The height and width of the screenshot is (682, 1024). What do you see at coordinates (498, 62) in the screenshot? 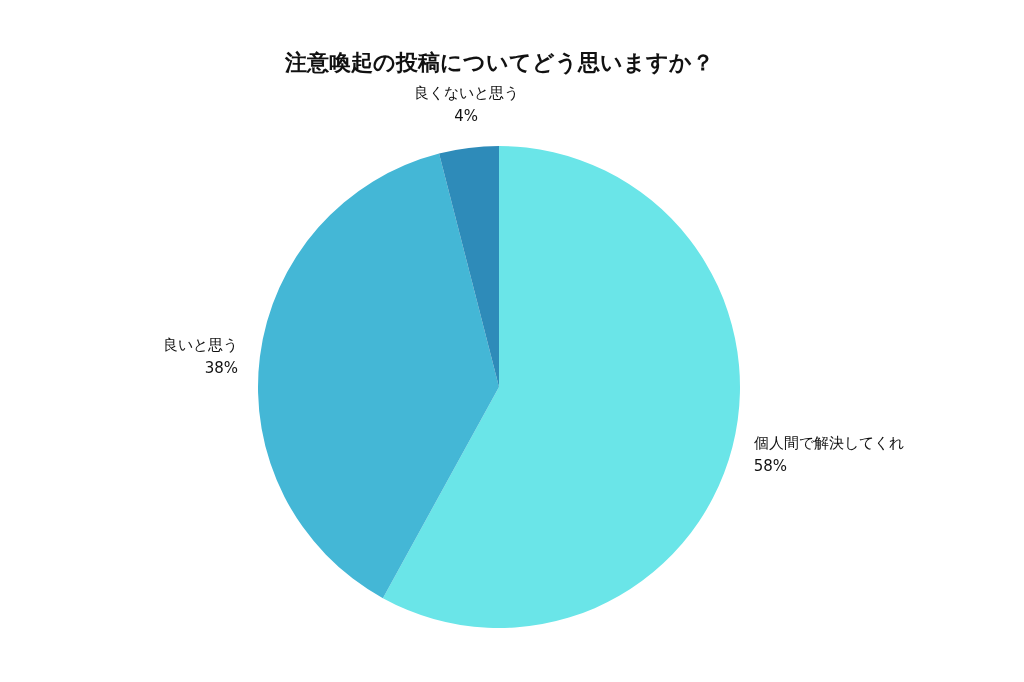
I see `chart-title: 注意喚起の投稿についてどう思いますか？` at bounding box center [498, 62].